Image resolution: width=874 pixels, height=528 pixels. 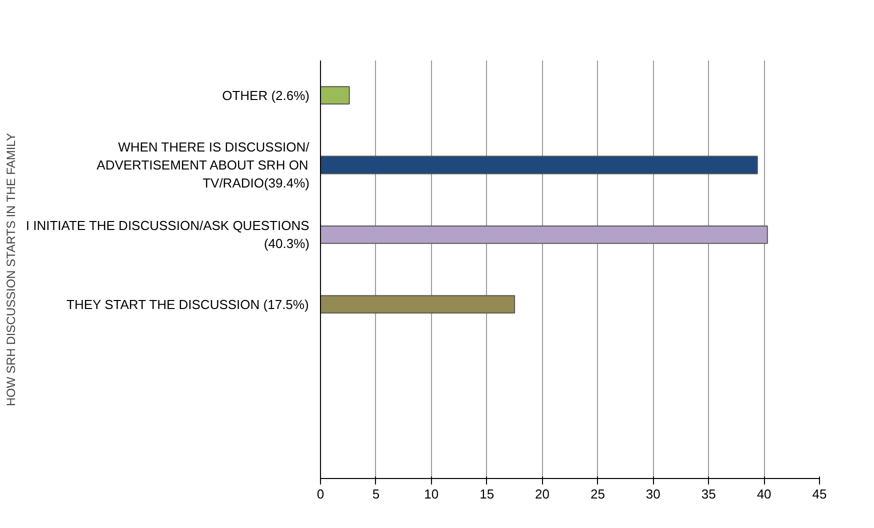 What do you see at coordinates (708, 494) in the screenshot?
I see `x-tick-label: 35` at bounding box center [708, 494].